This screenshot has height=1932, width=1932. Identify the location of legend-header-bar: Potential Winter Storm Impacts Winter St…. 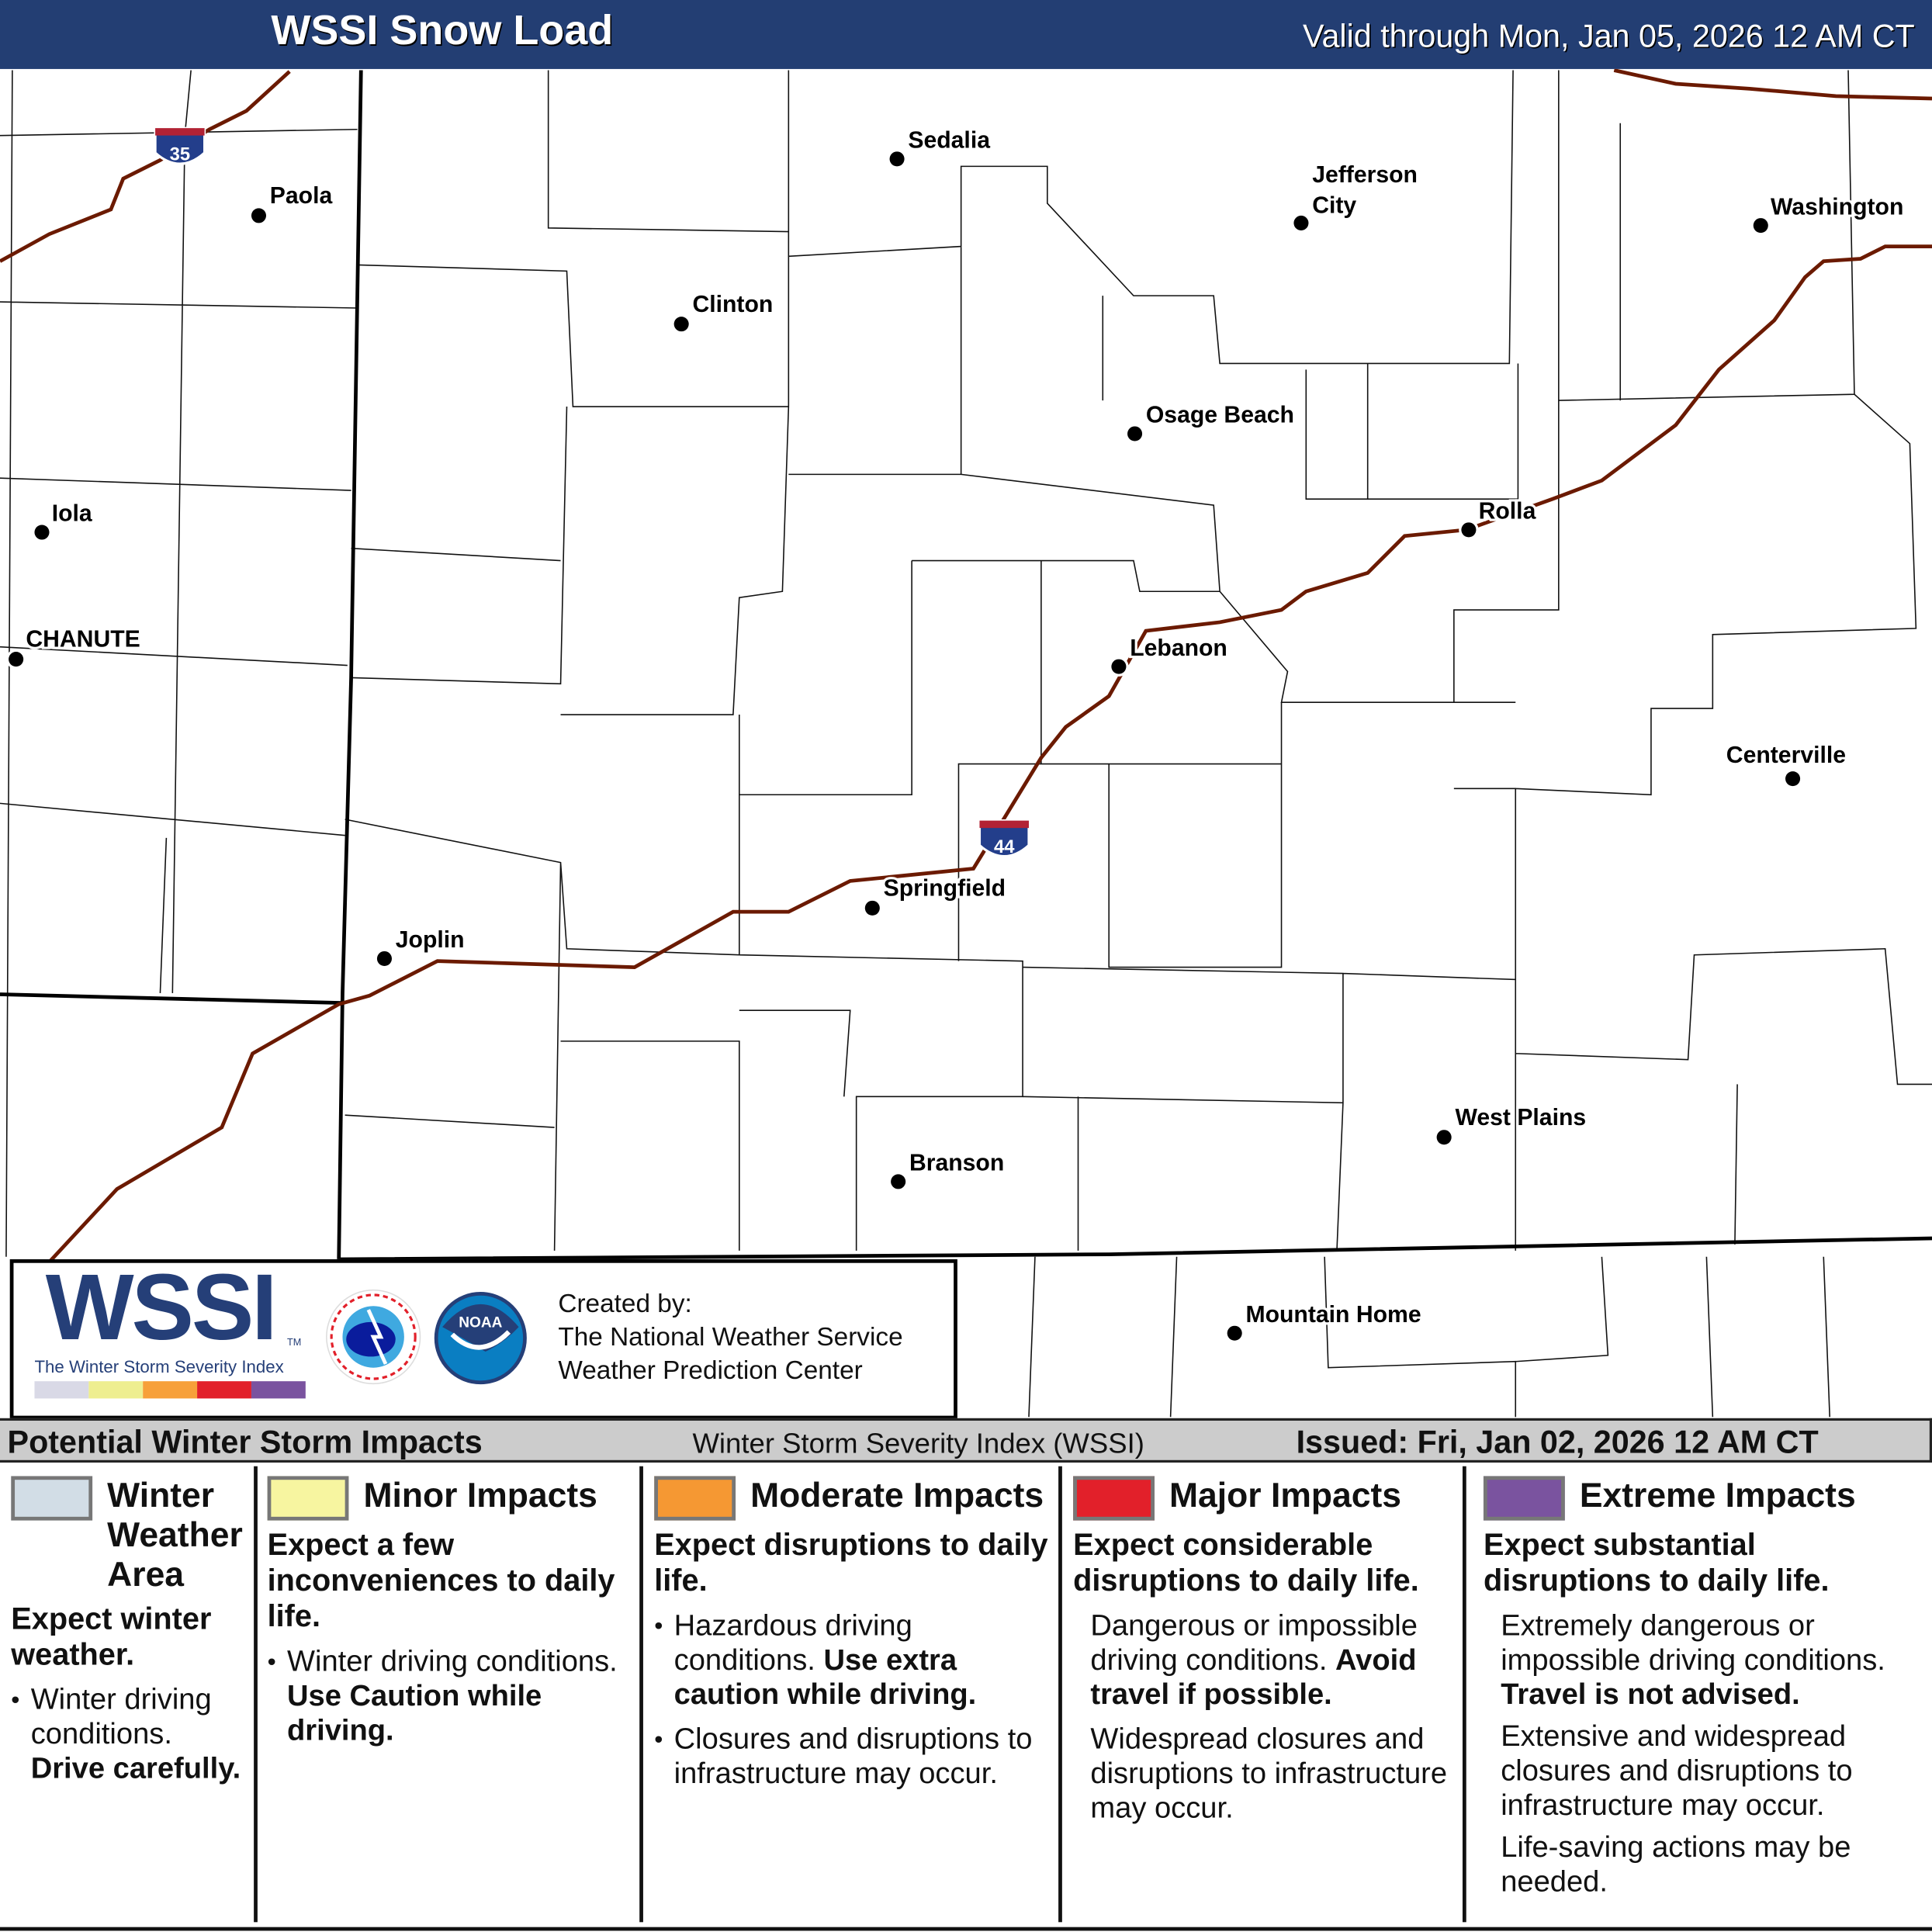
(966, 1440).